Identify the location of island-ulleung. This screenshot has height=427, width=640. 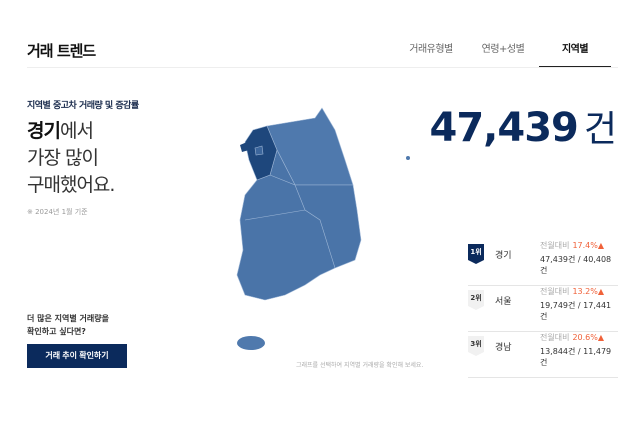
(408, 158).